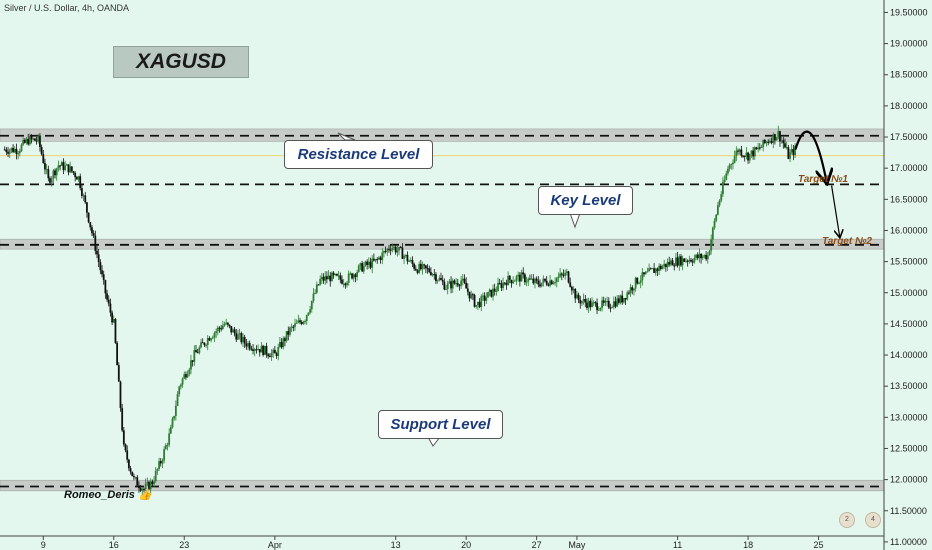  I want to click on price-tick-label: 18.50000, so click(909, 75).